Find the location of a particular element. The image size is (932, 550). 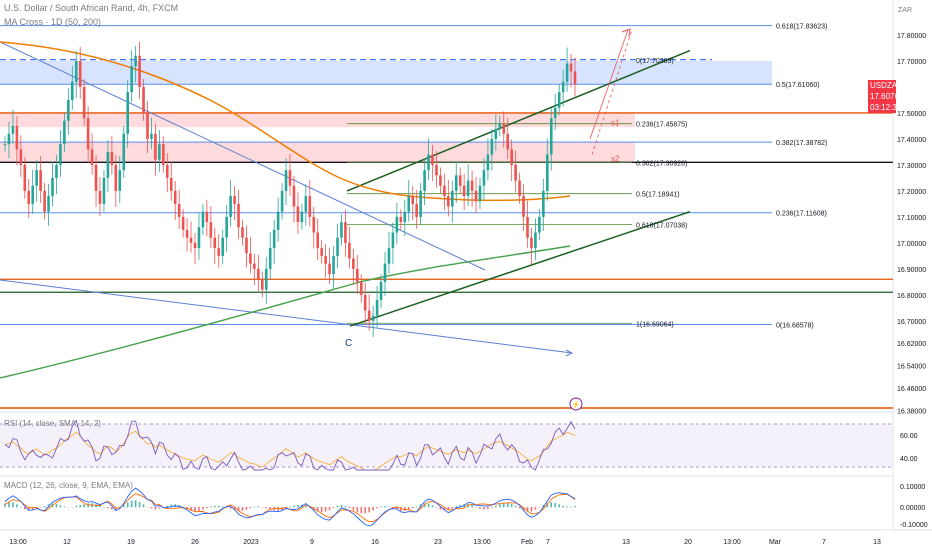

s2-label: s2 is located at coordinates (615, 159).